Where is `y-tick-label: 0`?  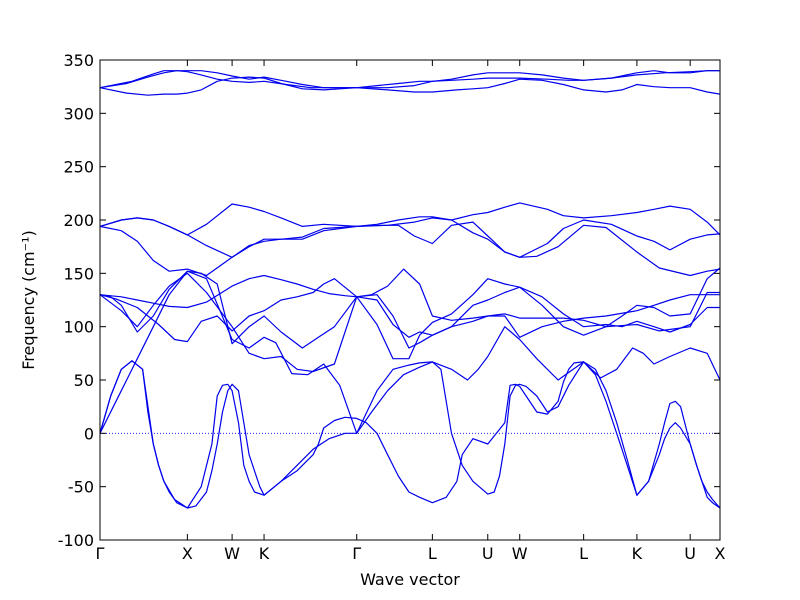
y-tick-label: 0 is located at coordinates (89, 433).